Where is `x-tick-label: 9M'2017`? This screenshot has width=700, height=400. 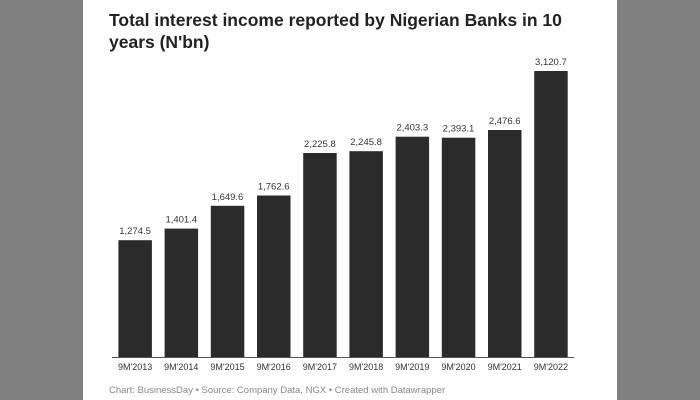 x-tick-label: 9M'2017 is located at coordinates (320, 367).